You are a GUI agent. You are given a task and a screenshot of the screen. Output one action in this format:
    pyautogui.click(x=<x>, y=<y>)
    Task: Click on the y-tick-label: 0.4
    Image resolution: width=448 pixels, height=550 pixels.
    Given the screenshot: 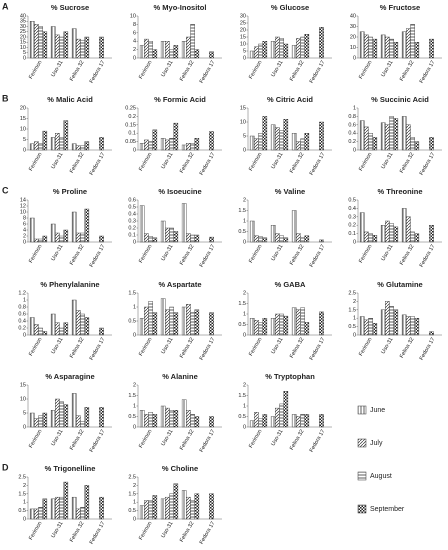 What is the action you would take?
    pyautogui.click(x=352, y=134)
    